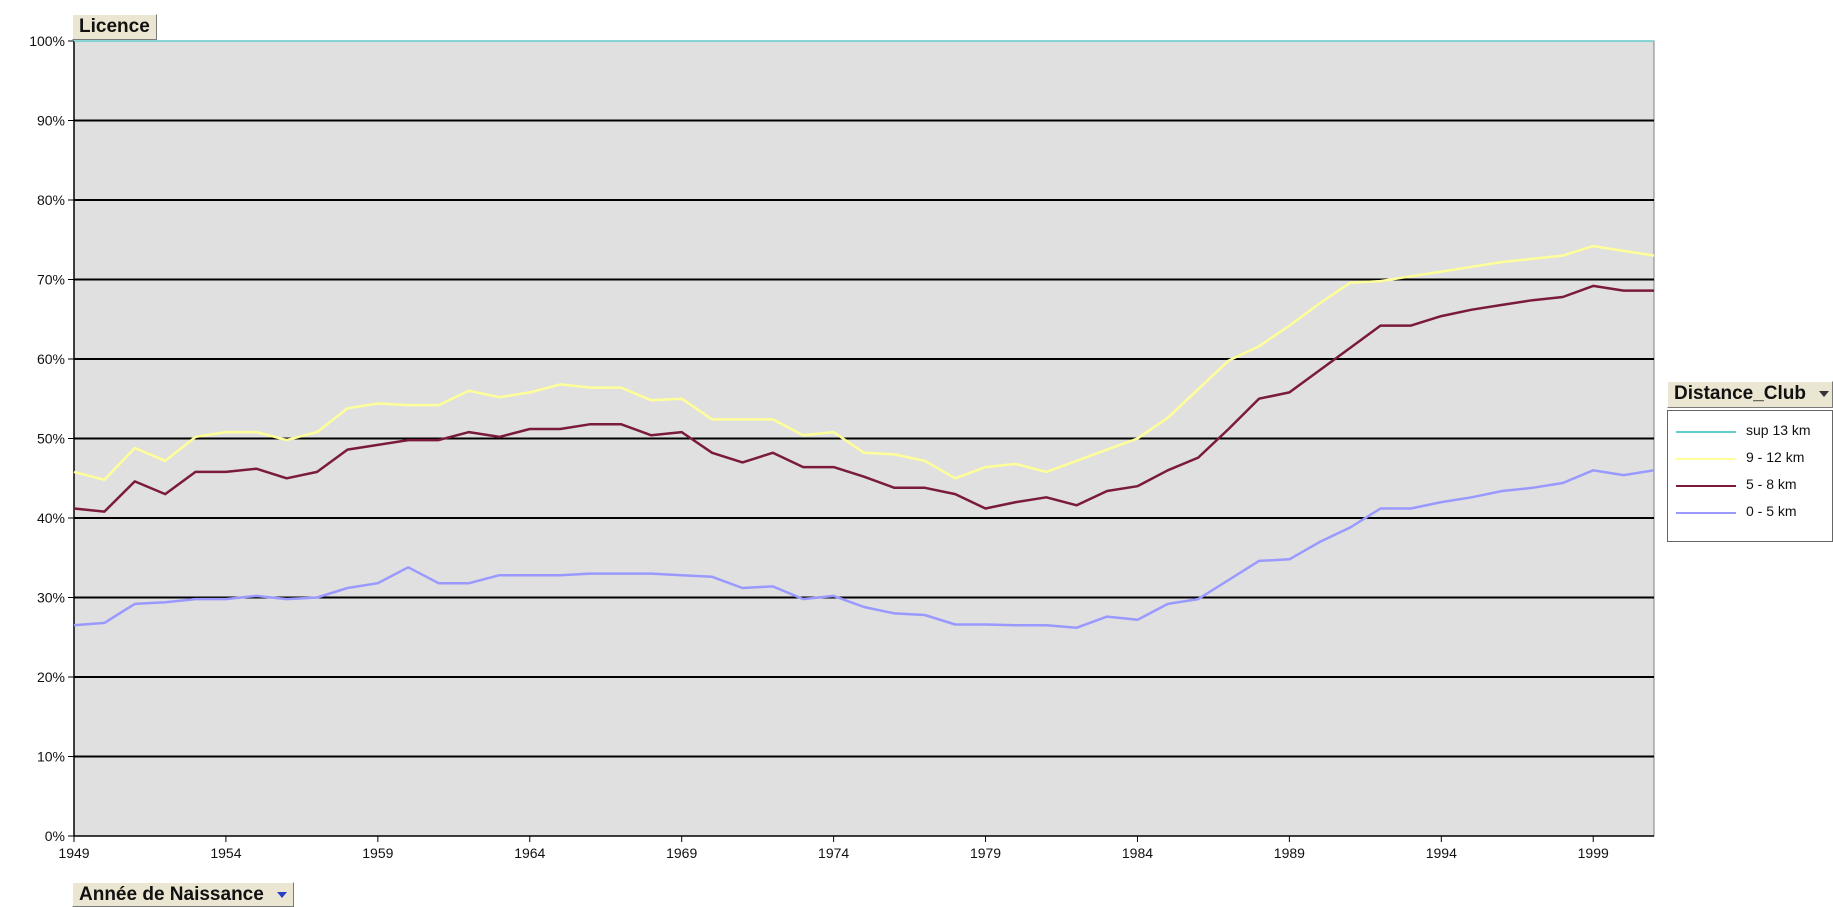  I want to click on legend-item-5-8: 5 - 8 km, so click(1751, 486).